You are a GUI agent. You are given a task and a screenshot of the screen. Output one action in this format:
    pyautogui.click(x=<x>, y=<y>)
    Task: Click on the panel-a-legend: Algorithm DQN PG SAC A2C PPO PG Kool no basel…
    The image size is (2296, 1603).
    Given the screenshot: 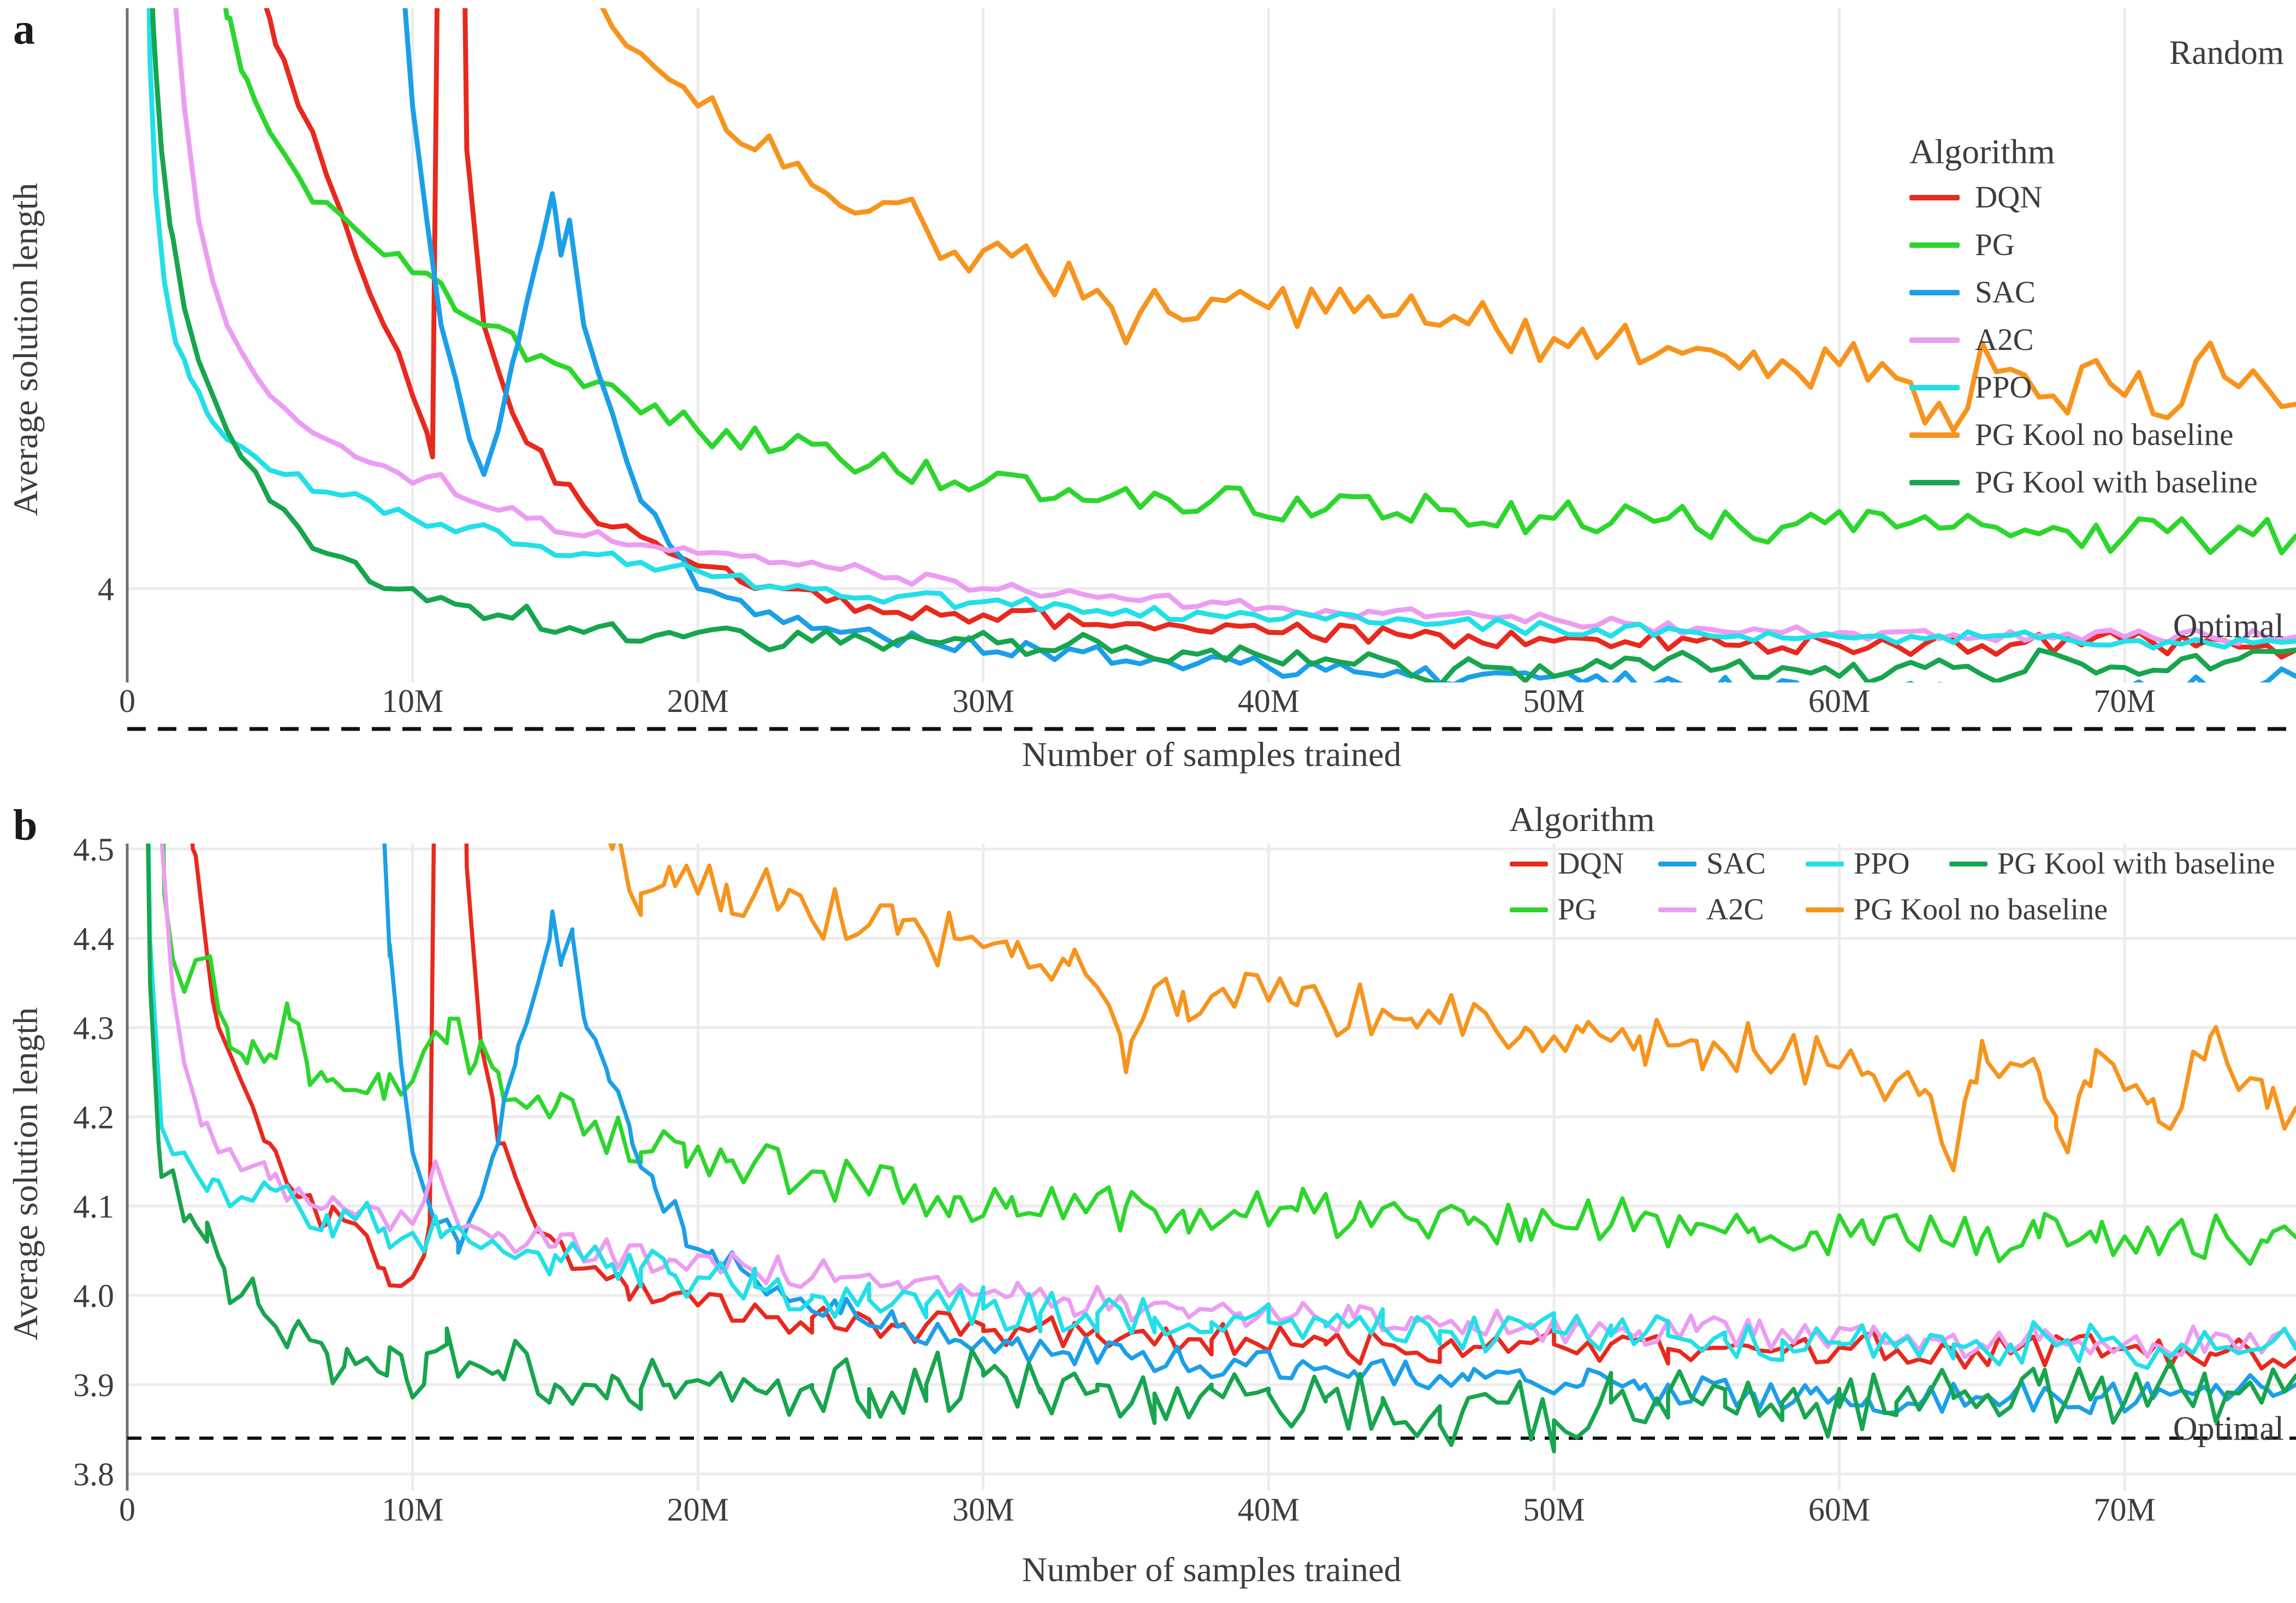 What is the action you would take?
    pyautogui.click(x=2083, y=318)
    